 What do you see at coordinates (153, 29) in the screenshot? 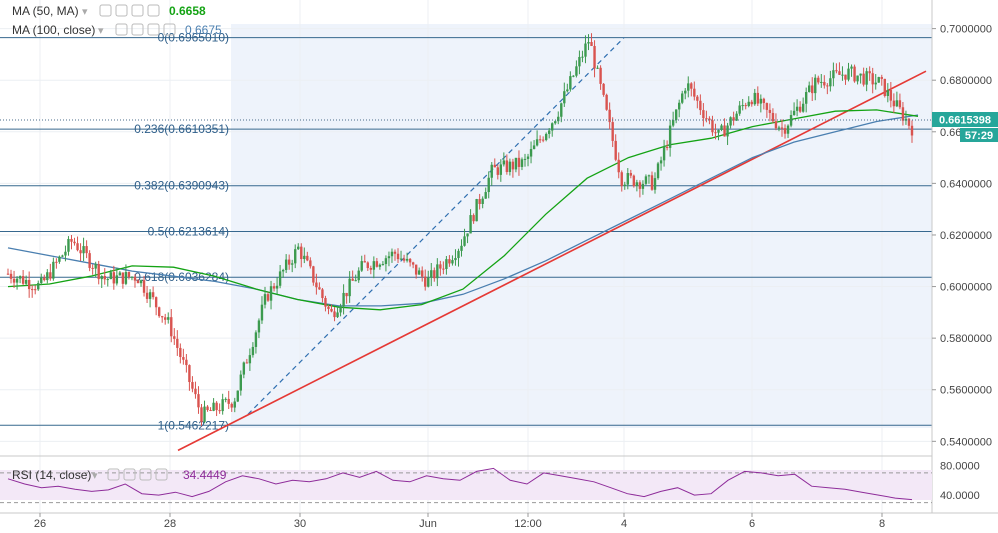
I see `ma100-close-icon` at bounding box center [153, 29].